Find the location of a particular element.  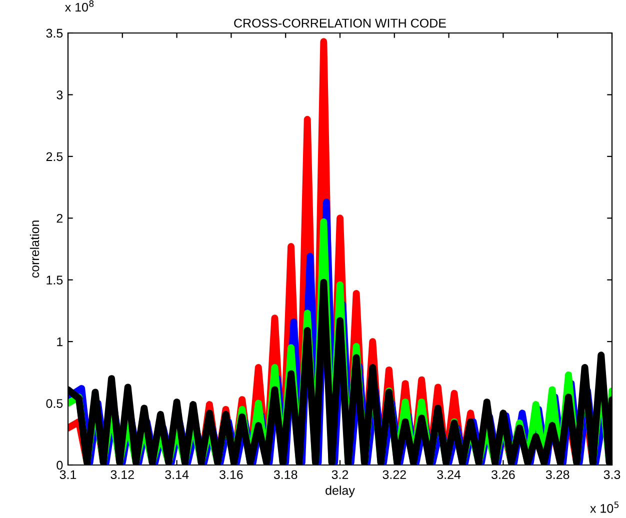

y-tick-label: 2 is located at coordinates (59, 218).